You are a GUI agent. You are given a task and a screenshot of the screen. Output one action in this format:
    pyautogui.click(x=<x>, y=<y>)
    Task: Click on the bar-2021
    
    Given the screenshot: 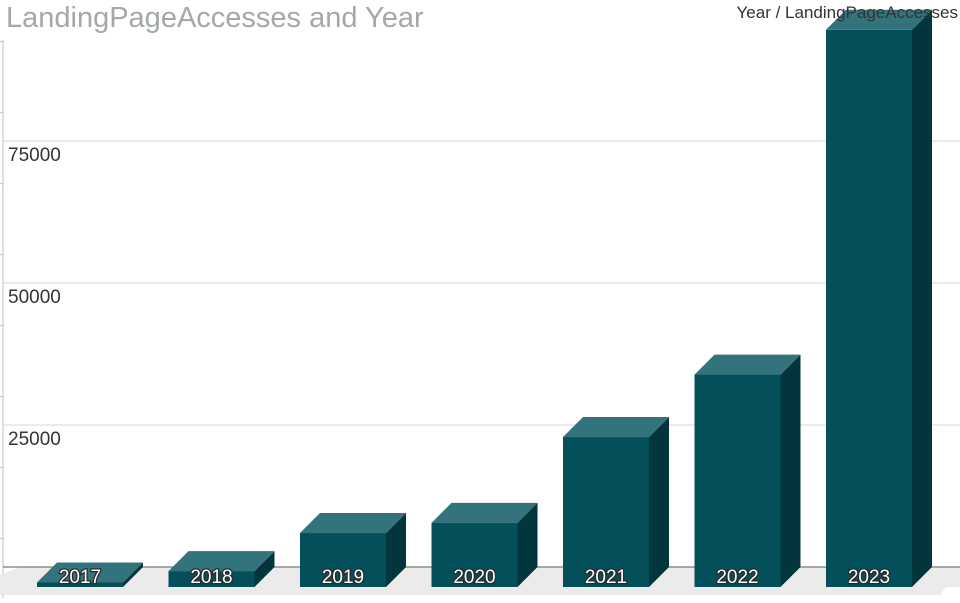 What is the action you would take?
    pyautogui.click(x=616, y=502)
    